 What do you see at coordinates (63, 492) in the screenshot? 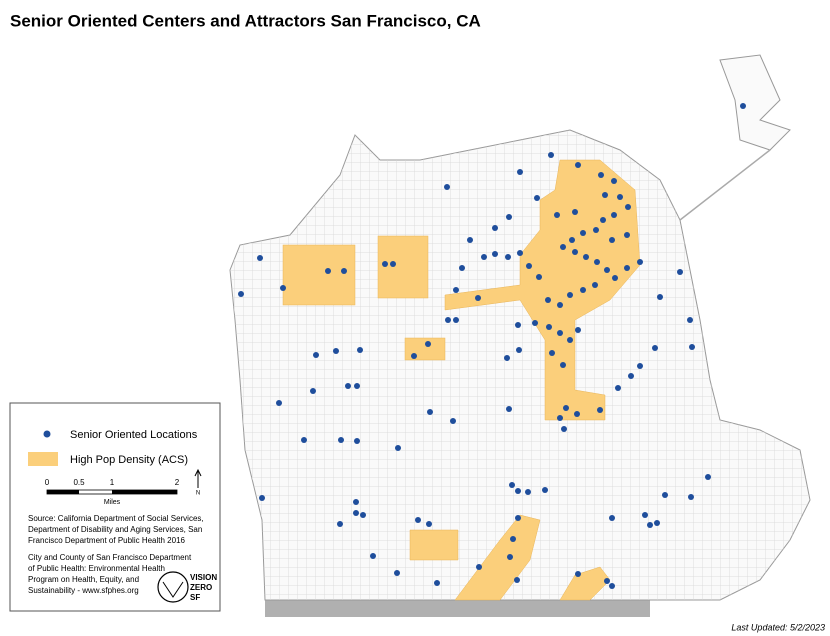
I see `scale-bar` at bounding box center [63, 492].